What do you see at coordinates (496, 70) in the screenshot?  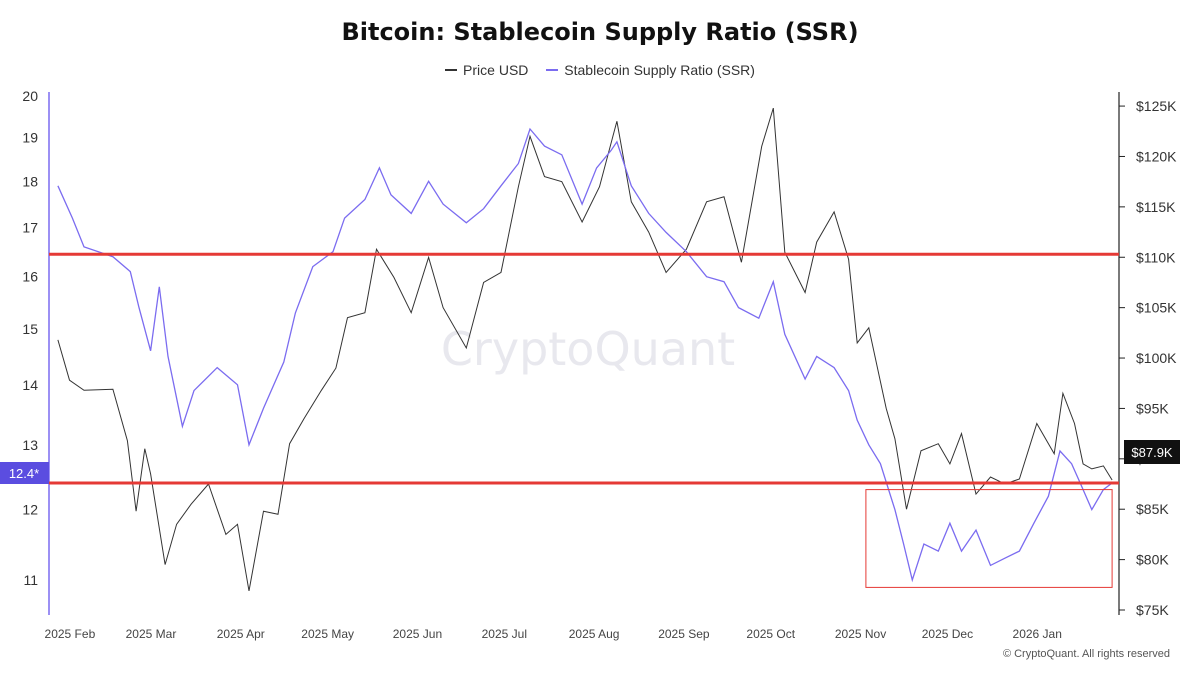 I see `legend-label-price: Price USD` at bounding box center [496, 70].